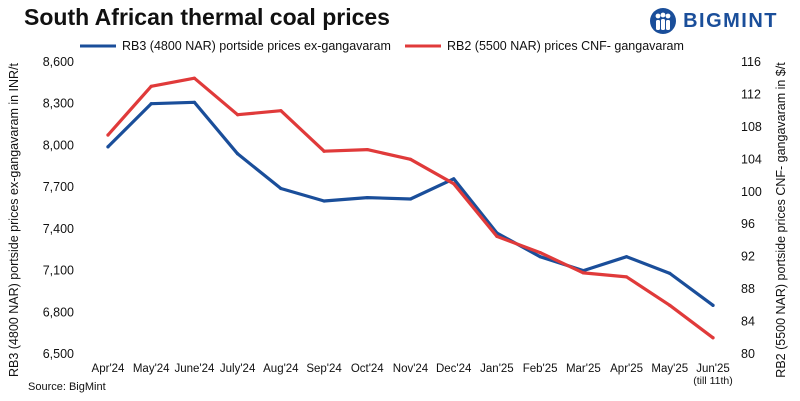  I want to click on x-tick-label: July'24, so click(238, 369).